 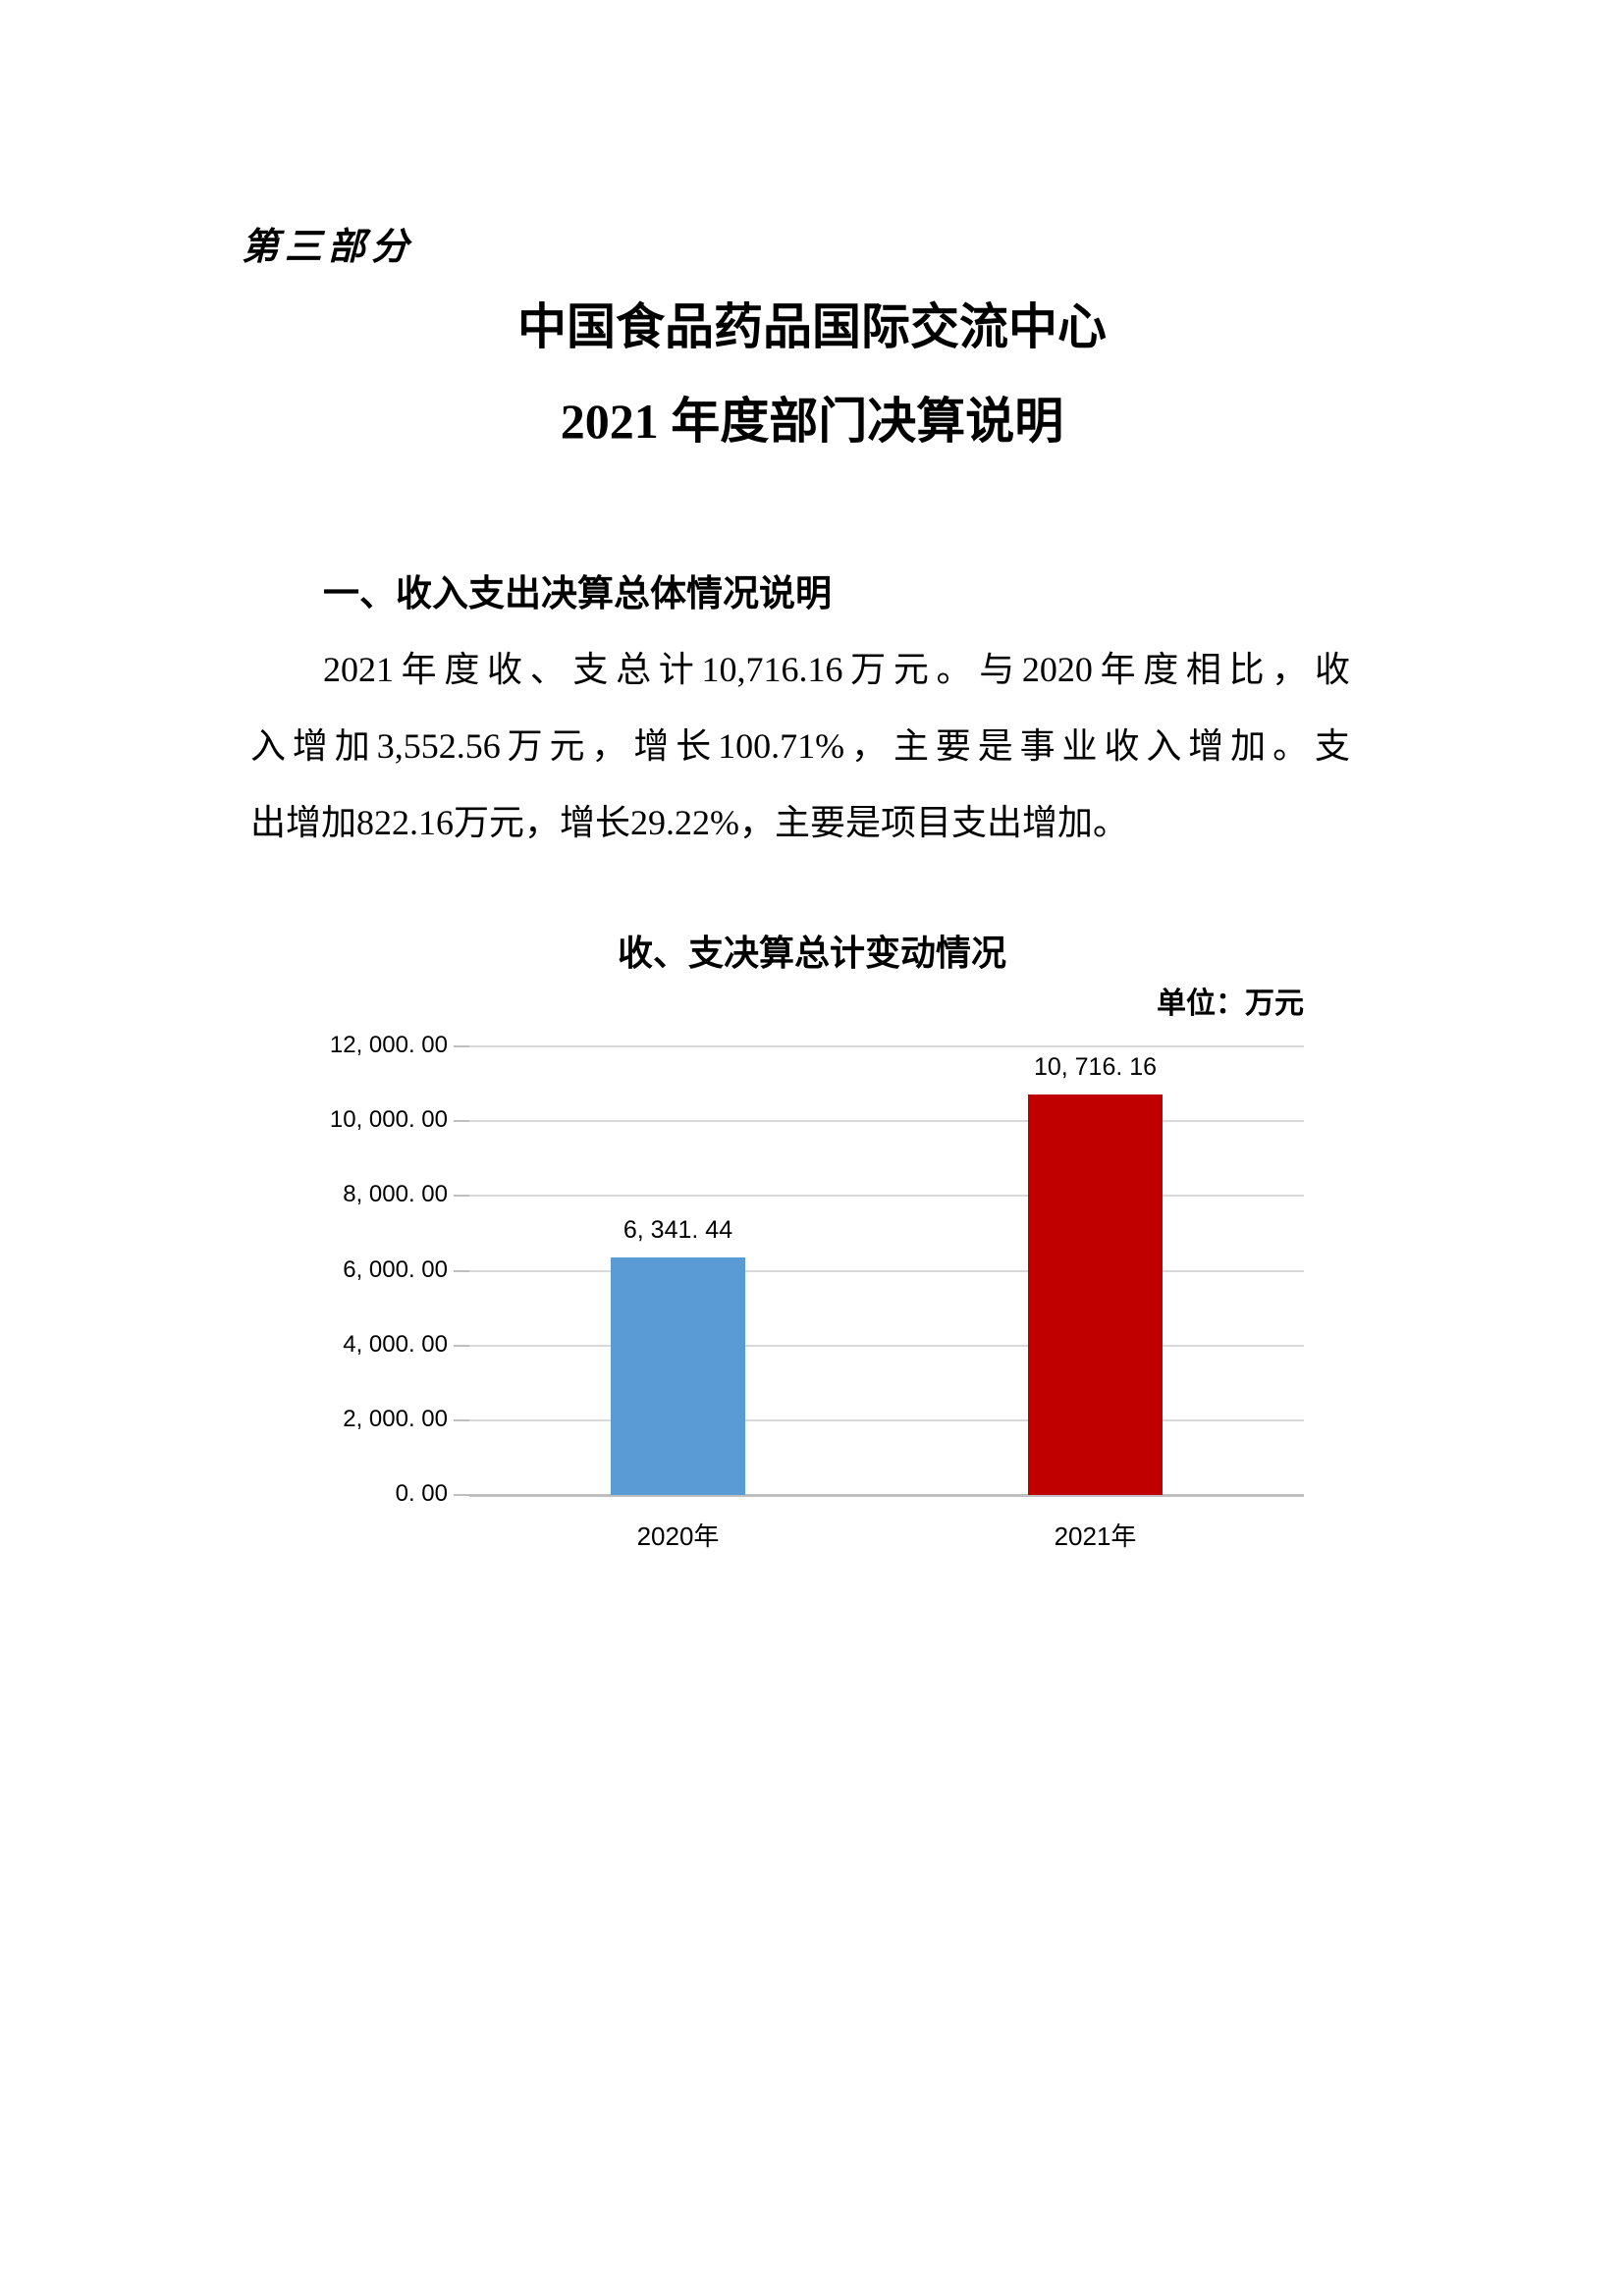 What do you see at coordinates (678, 1230) in the screenshot?
I see `bar-value-label: 6, 341. 44` at bounding box center [678, 1230].